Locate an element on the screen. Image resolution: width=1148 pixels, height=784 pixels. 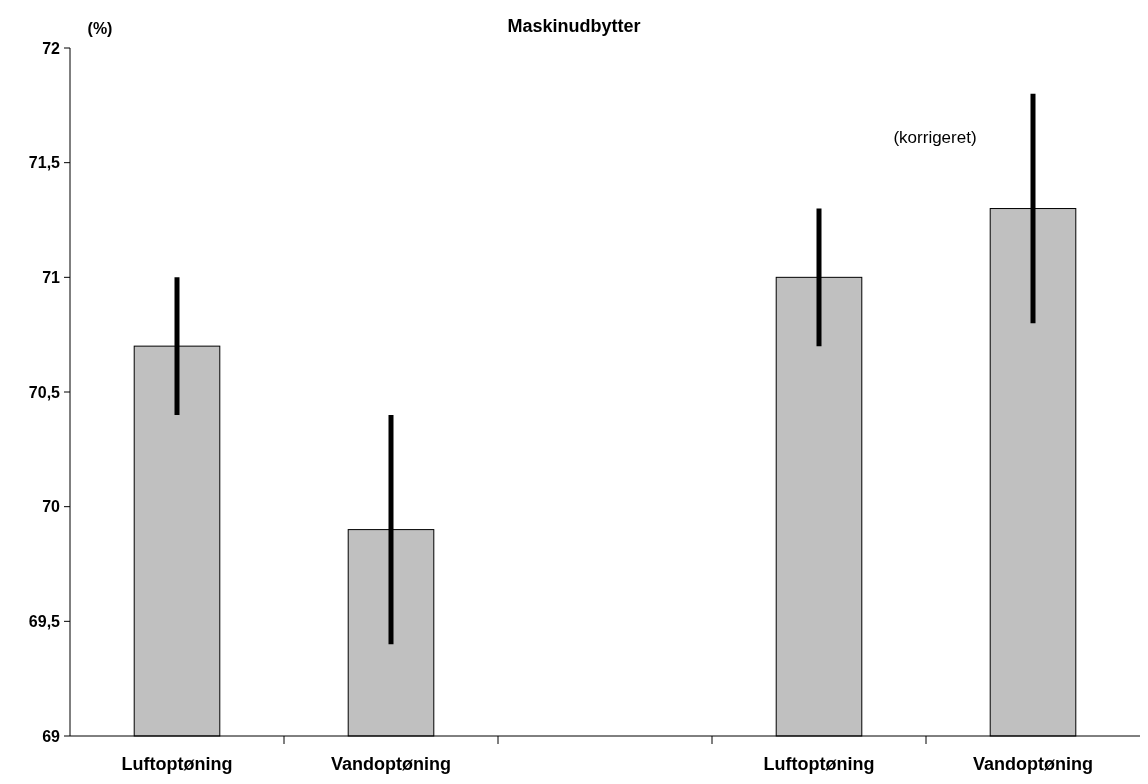
y-axis-title: (%) is located at coordinates (100, 28).